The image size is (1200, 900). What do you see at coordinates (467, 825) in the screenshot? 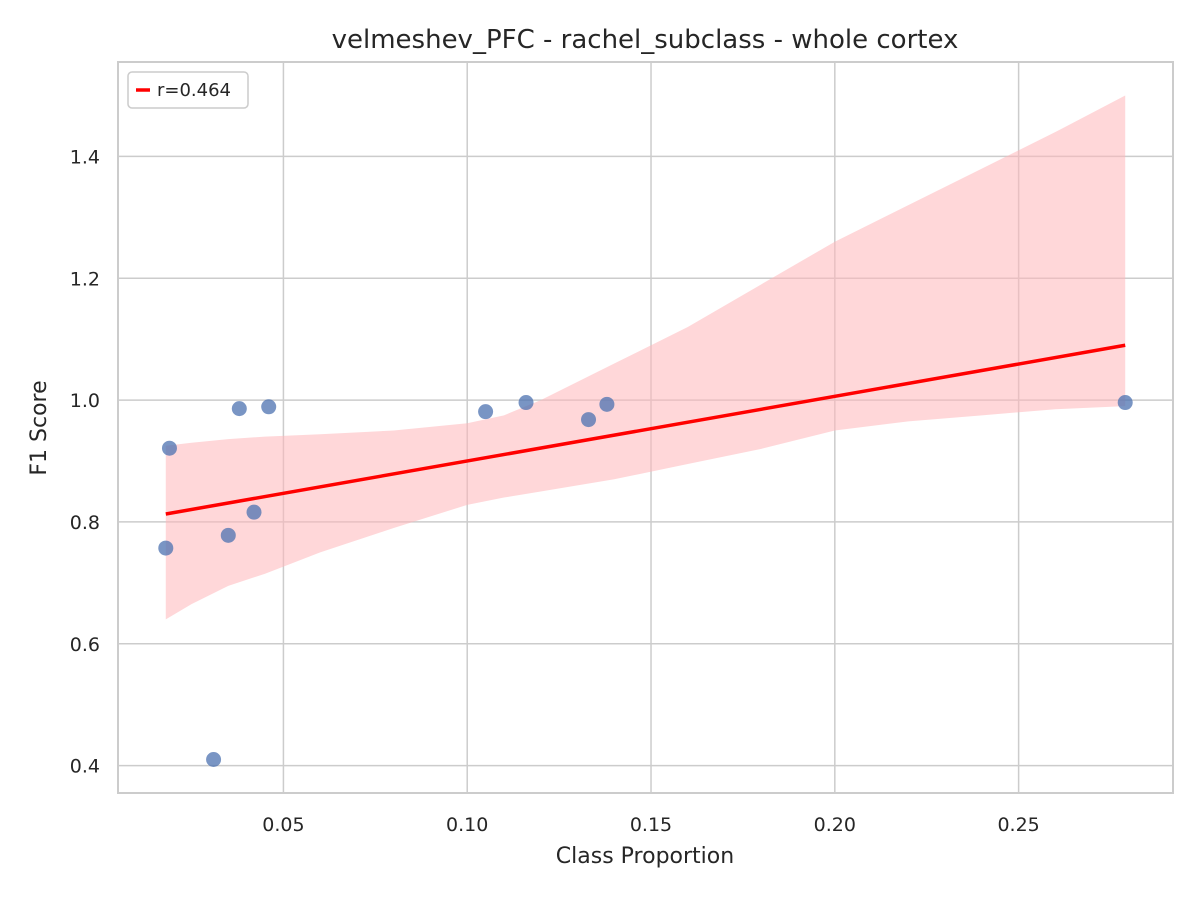
I see `x-tick-label: 0.10` at bounding box center [467, 825].